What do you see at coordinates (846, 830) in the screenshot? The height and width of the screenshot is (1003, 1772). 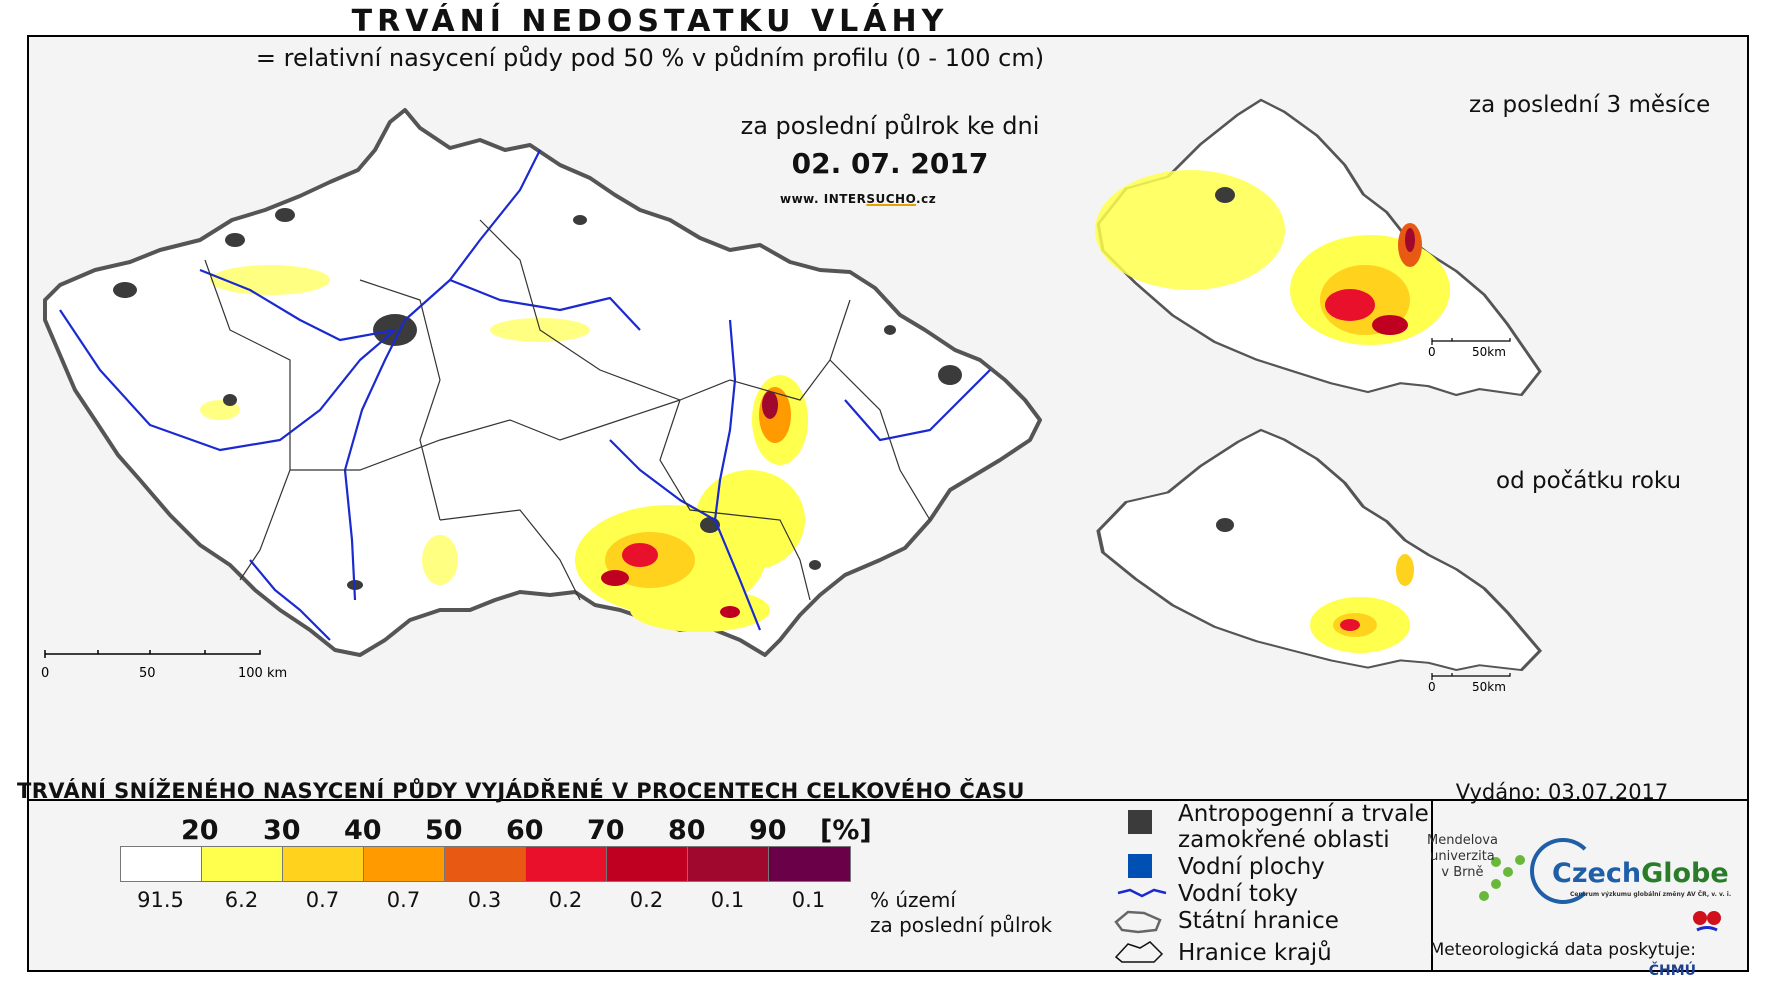 I see `threshold-unit: [%]` at bounding box center [846, 830].